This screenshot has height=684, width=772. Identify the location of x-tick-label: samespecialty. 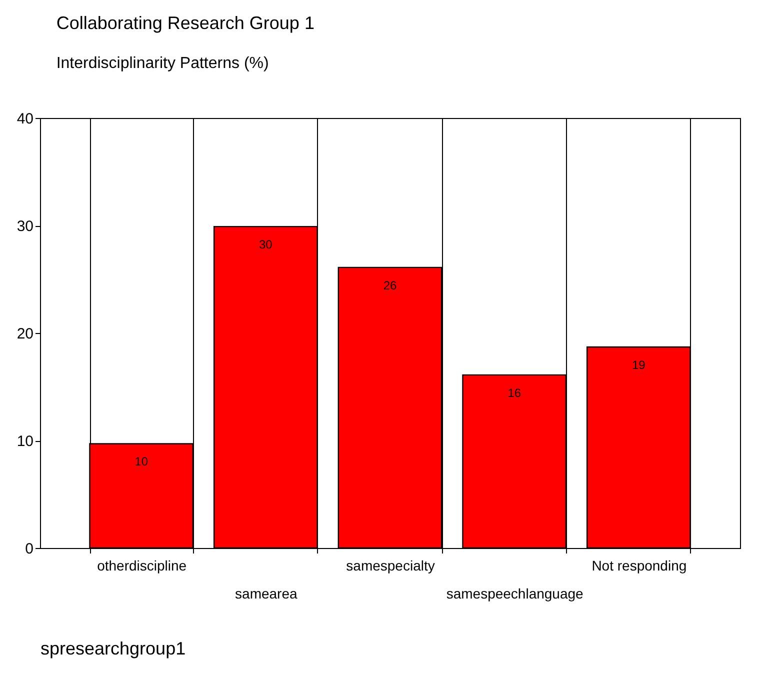
(390, 566).